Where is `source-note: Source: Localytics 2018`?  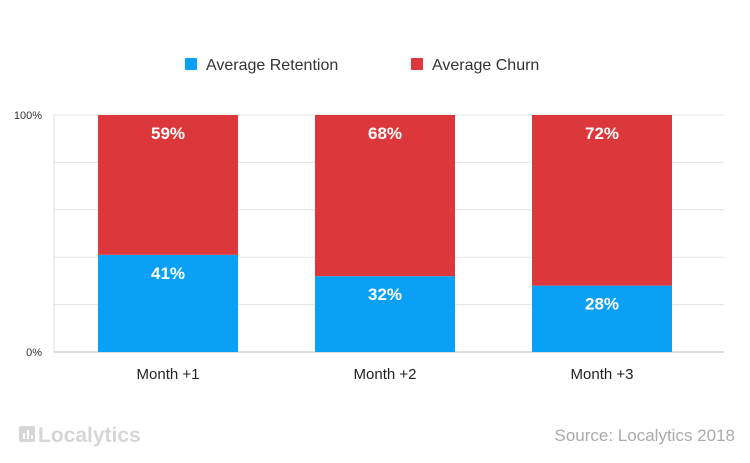
source-note: Source: Localytics 2018 is located at coordinates (645, 435).